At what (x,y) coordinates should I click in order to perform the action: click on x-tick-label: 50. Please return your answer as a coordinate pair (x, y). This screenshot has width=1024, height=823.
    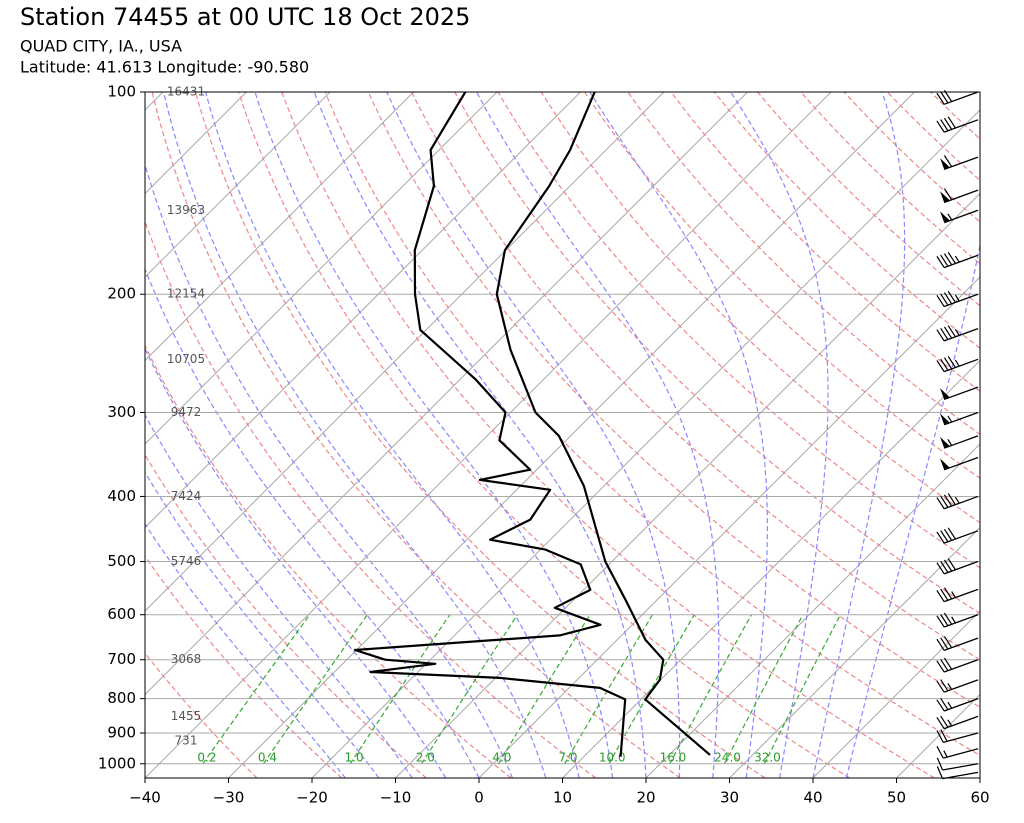
    Looking at the image, I should click on (896, 798).